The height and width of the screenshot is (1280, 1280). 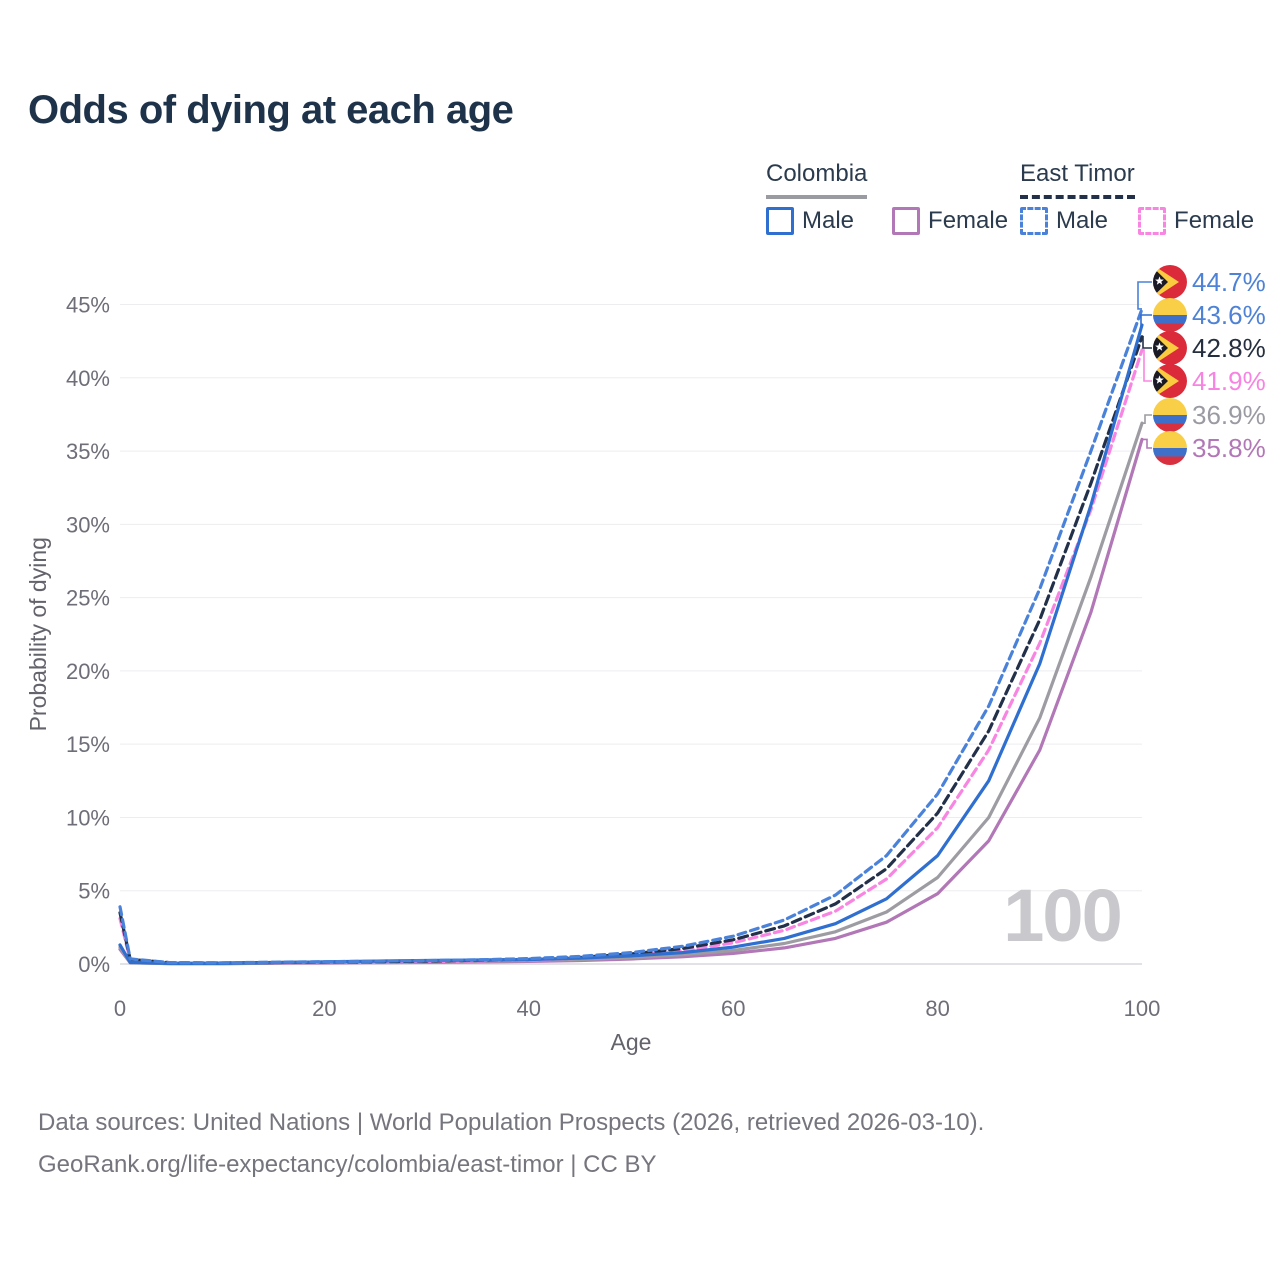 I want to click on legend-item-east-timor-female: Female, so click(x=1196, y=221).